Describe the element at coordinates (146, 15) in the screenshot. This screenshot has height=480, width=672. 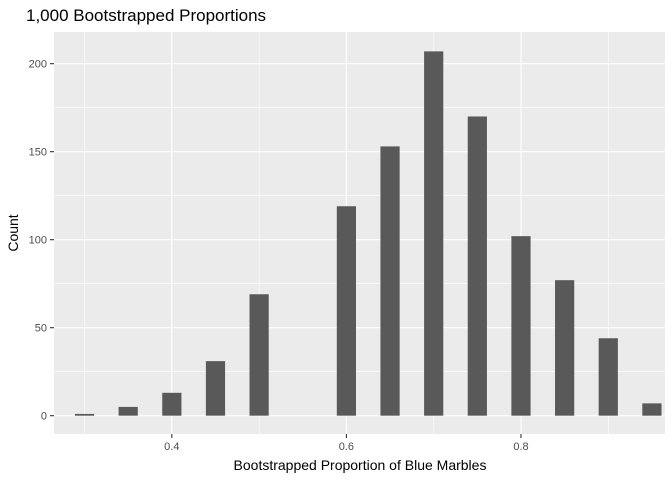
I see `chart-title: 1,000 Bootstrapped Proportions` at that location.